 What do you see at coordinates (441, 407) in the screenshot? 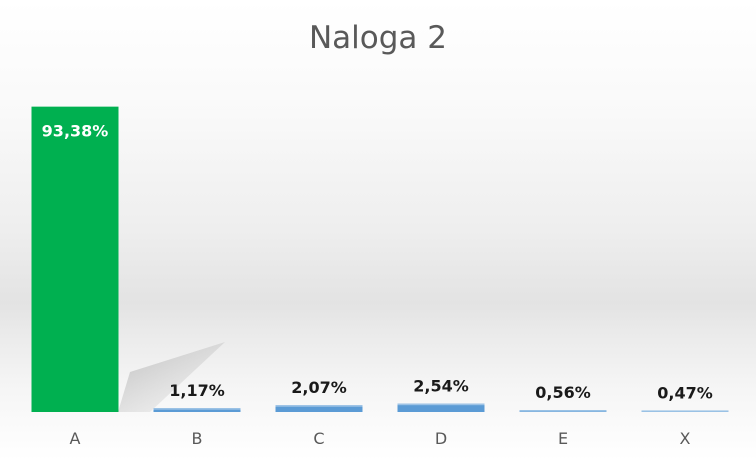
I see `bar-d` at bounding box center [441, 407].